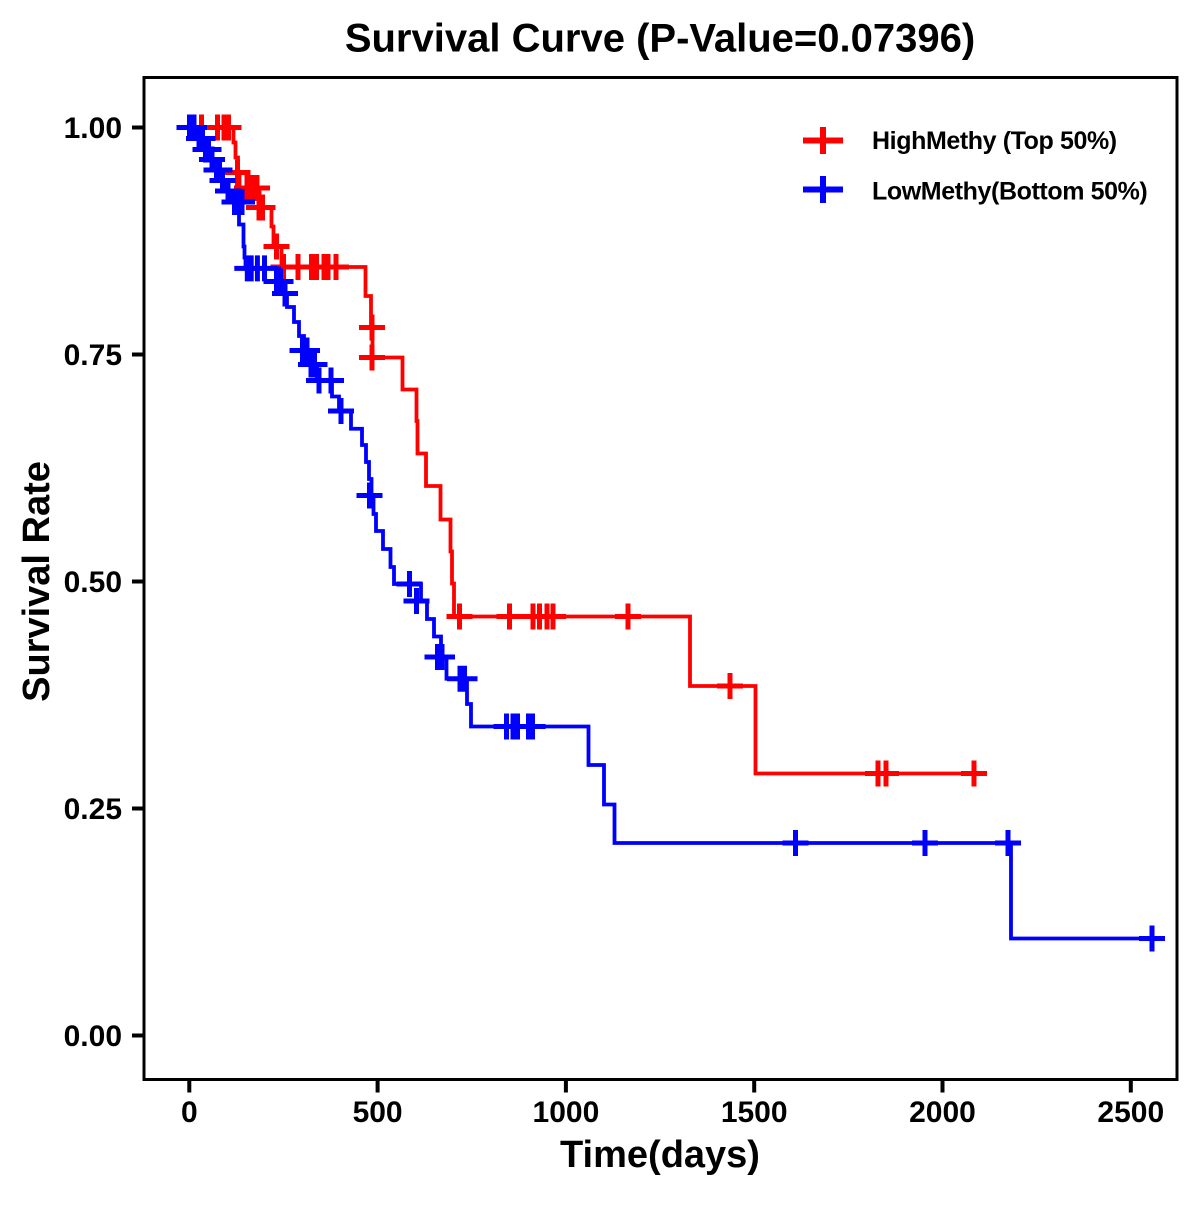  I want to click on svg-text: Survival Rate, so click(37, 581).